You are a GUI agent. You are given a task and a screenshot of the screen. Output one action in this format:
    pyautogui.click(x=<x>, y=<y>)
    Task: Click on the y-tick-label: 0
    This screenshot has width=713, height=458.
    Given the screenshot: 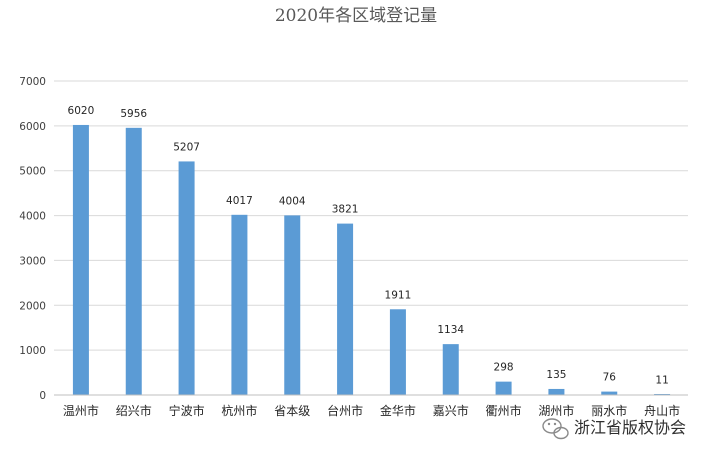 What is the action you would take?
    pyautogui.click(x=42, y=396)
    